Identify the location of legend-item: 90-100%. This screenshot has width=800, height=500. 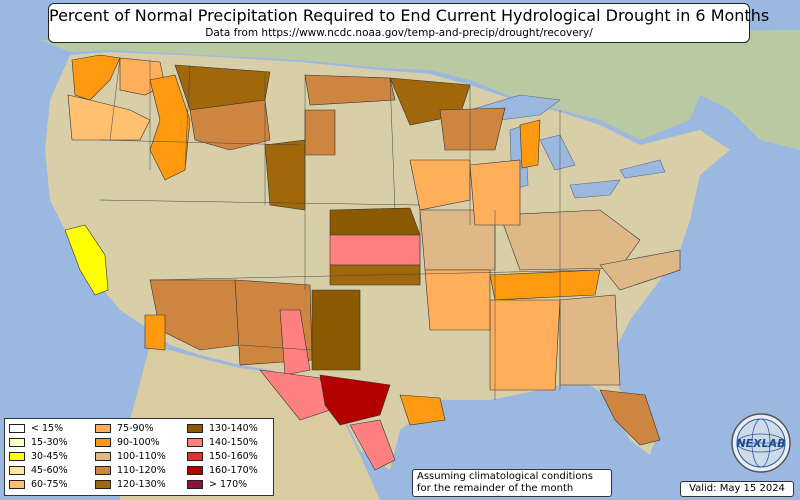
(127, 442).